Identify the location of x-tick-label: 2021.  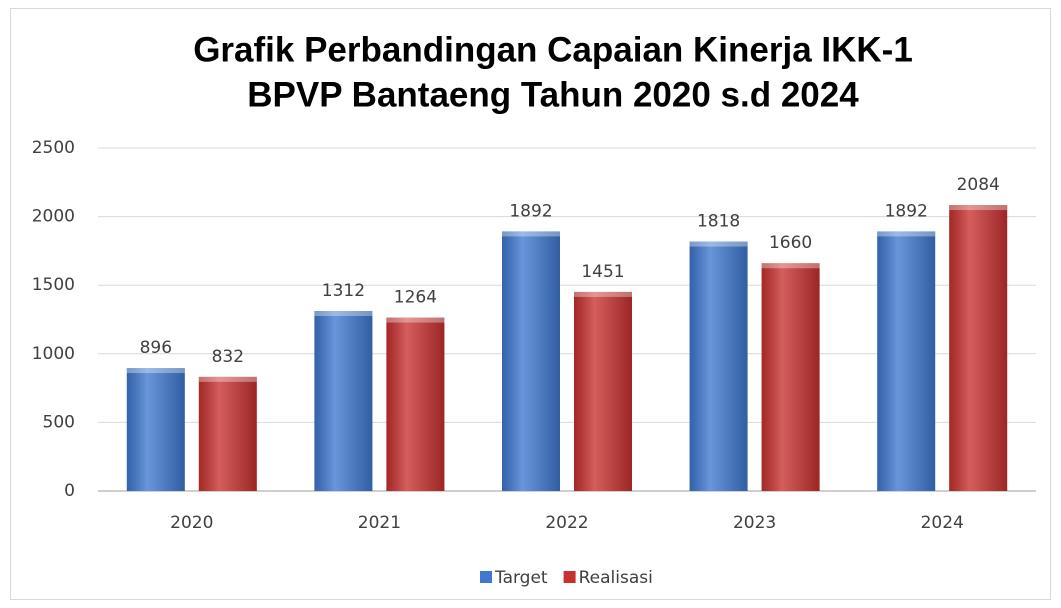
(379, 523).